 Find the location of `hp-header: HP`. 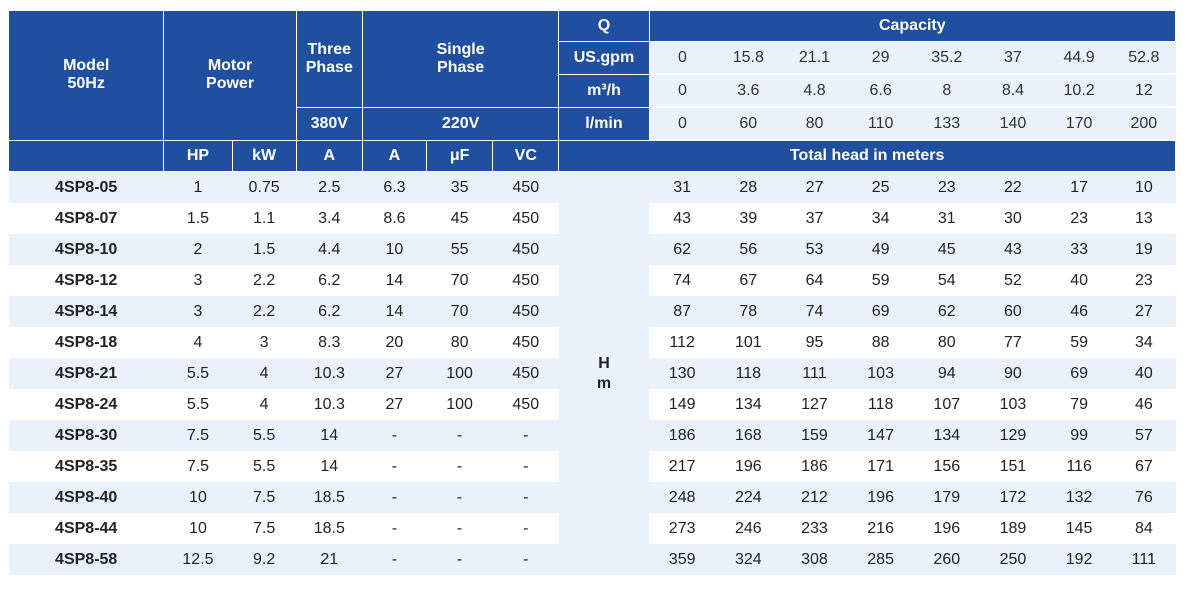

hp-header: HP is located at coordinates (198, 155).